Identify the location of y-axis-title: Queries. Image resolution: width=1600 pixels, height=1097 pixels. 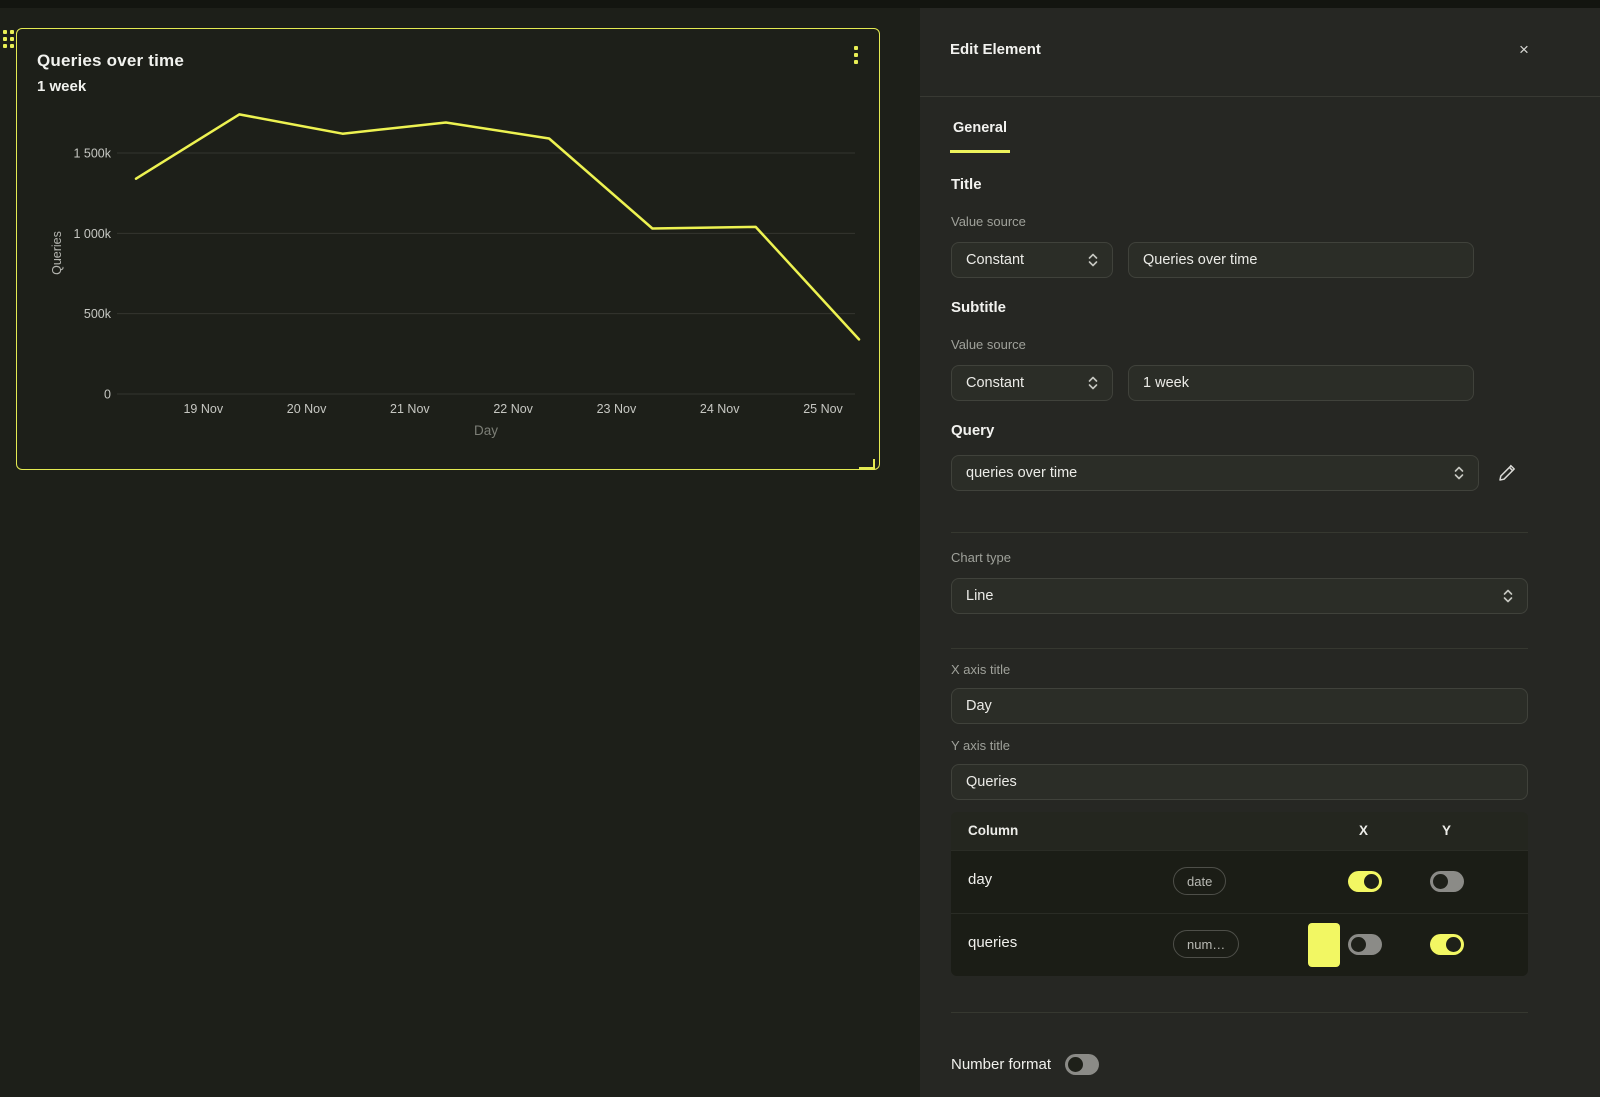
(57, 253).